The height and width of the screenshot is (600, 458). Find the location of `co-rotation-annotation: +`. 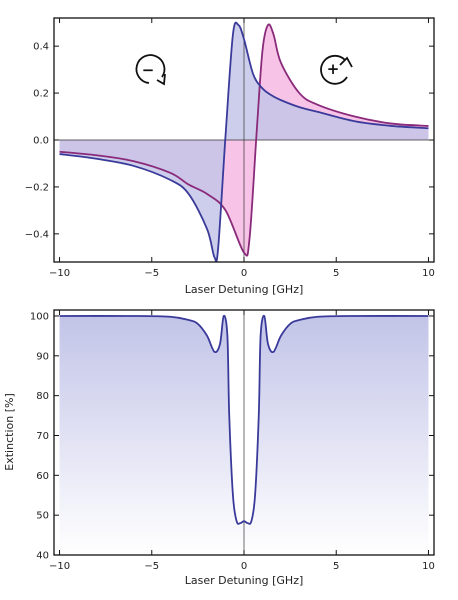

co-rotation-annotation: + is located at coordinates (336, 69).